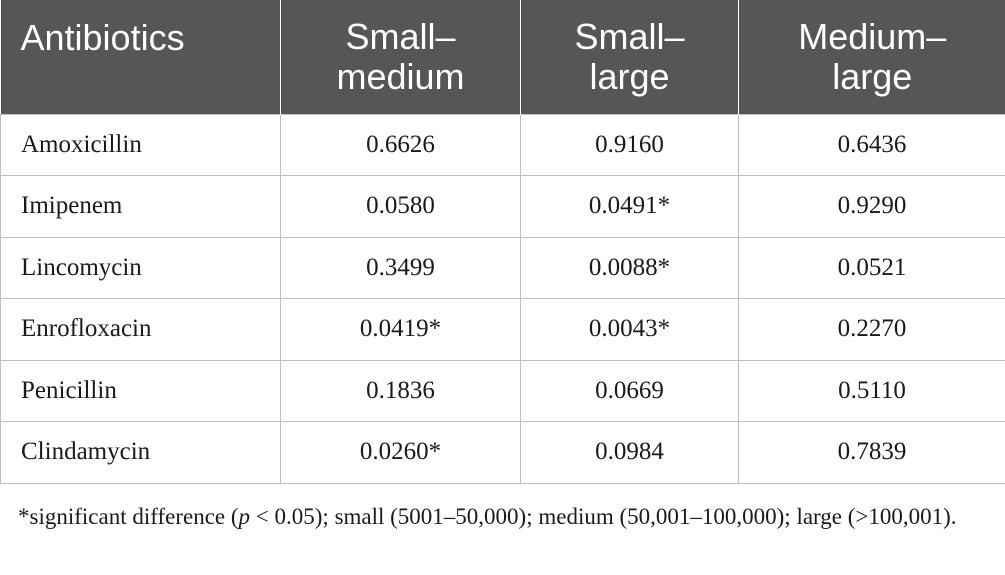  Describe the element at coordinates (871, 267) in the screenshot. I see `cell-medium-large: 0.0521` at that location.